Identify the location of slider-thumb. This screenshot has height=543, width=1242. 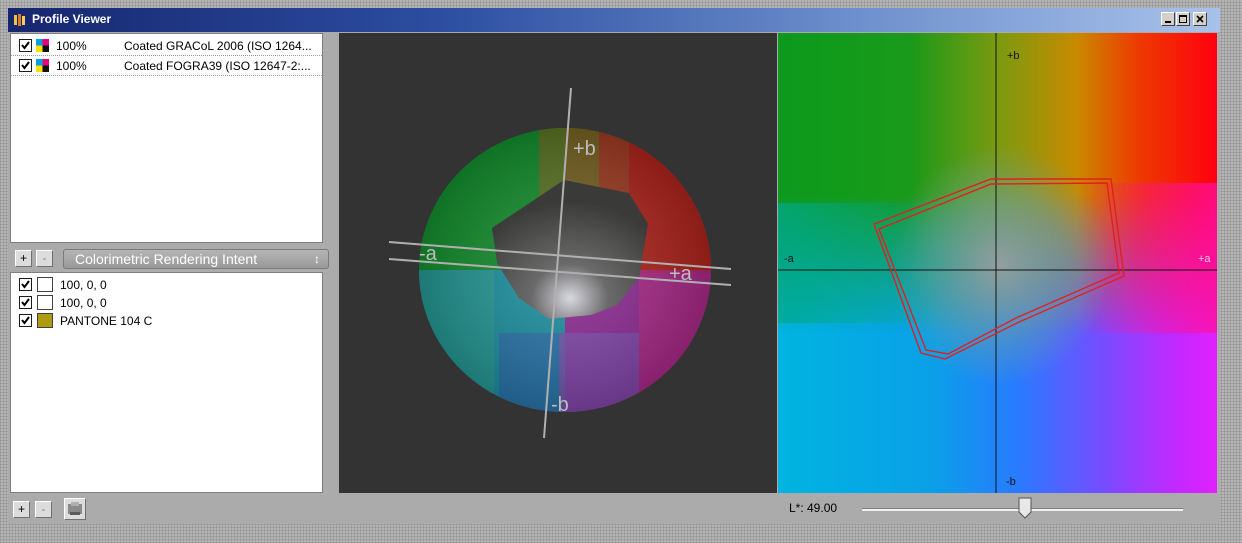
(1025, 508).